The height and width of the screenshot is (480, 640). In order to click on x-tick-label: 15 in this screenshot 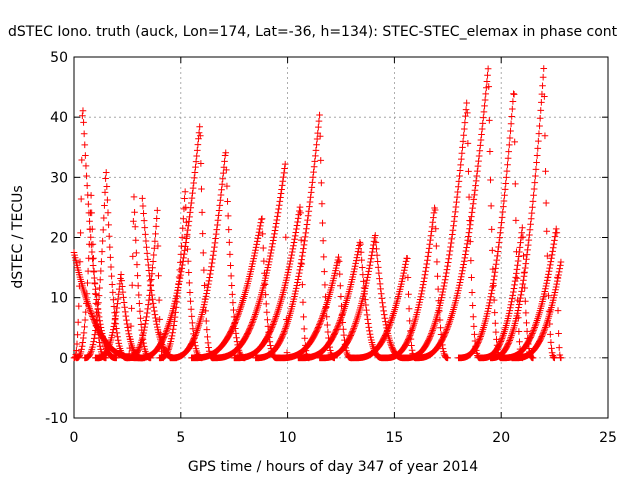, I will do `click(394, 438)`.